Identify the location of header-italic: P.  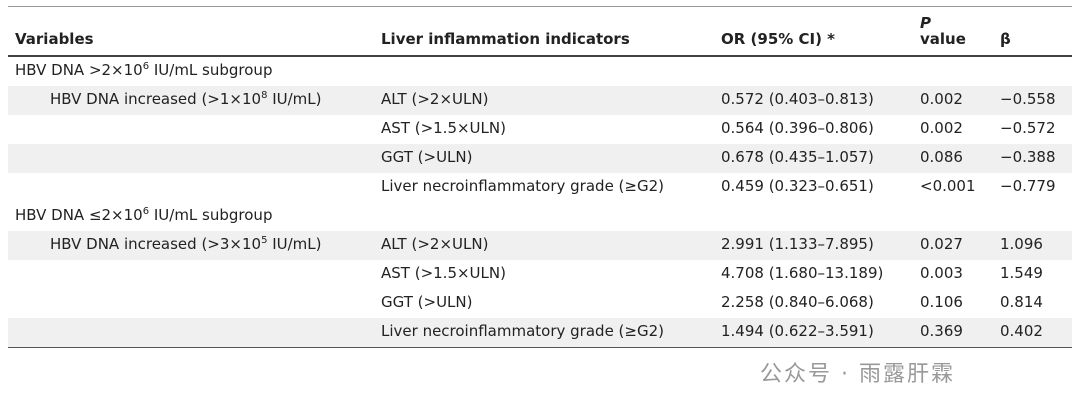
(925, 23).